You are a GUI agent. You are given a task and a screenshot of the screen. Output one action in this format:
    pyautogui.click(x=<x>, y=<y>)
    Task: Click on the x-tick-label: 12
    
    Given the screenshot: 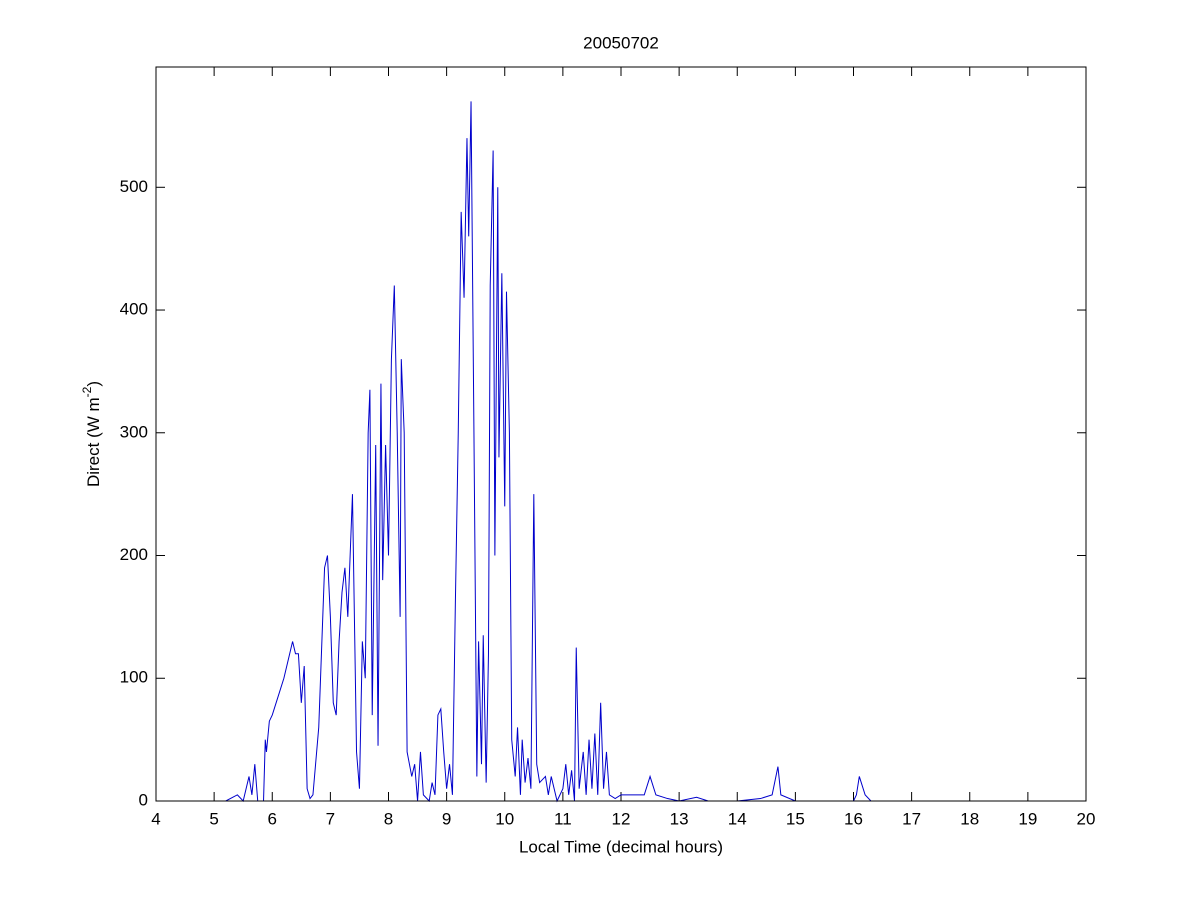 What is the action you would take?
    pyautogui.click(x=621, y=818)
    